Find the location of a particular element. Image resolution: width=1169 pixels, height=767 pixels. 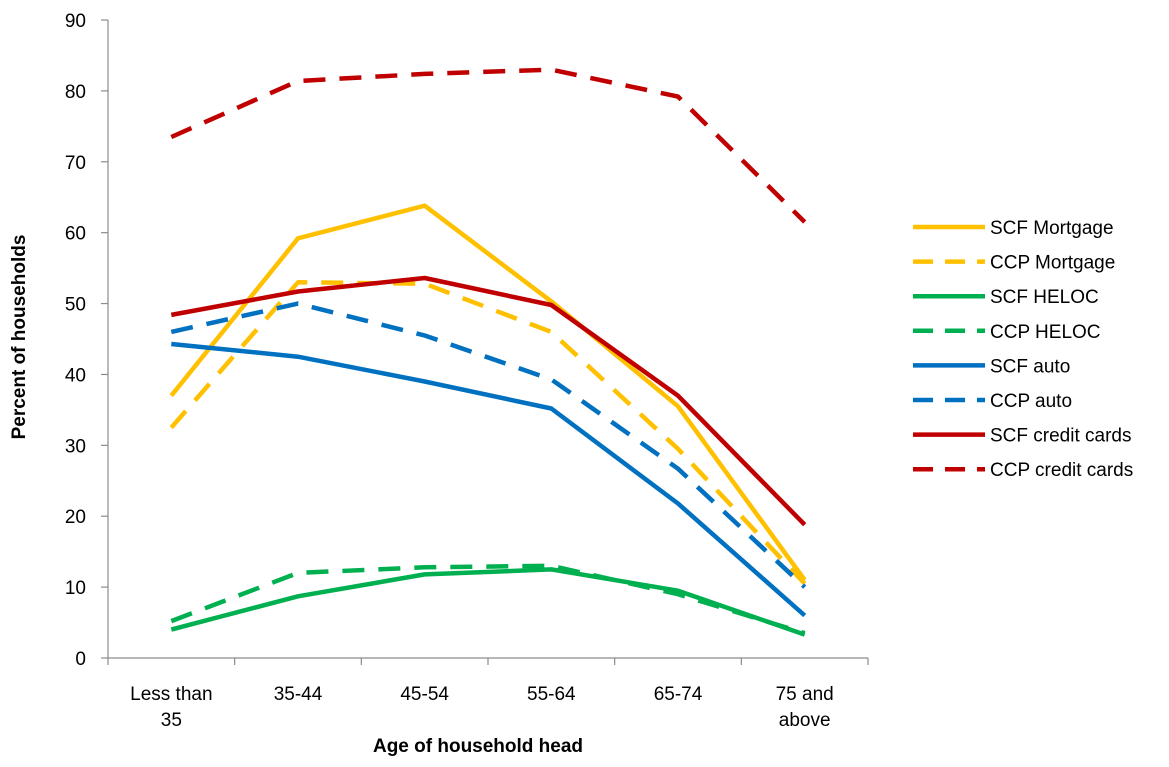

y-tick-label: 50 is located at coordinates (75, 305).